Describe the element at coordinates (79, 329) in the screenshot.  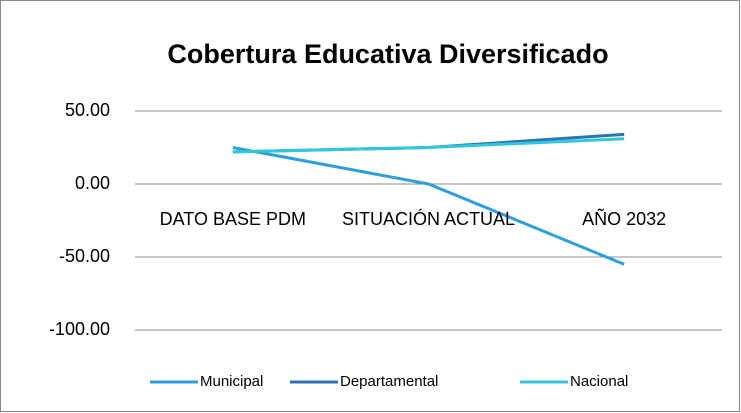
I see `y-tick-label: -100.00` at that location.